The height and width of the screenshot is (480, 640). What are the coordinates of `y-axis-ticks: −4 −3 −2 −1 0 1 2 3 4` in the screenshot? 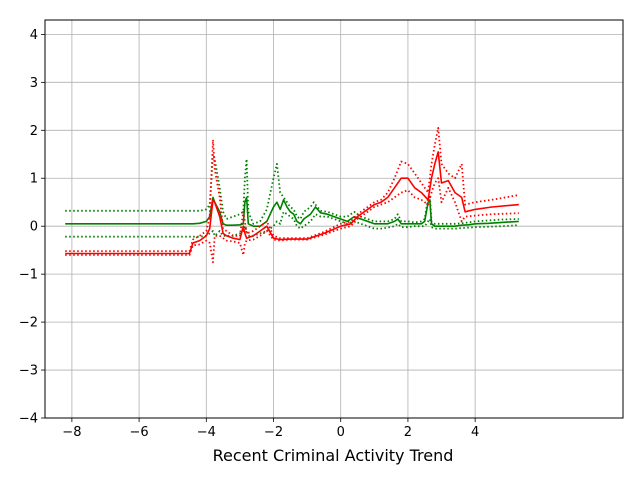 It's located at (32, 227).